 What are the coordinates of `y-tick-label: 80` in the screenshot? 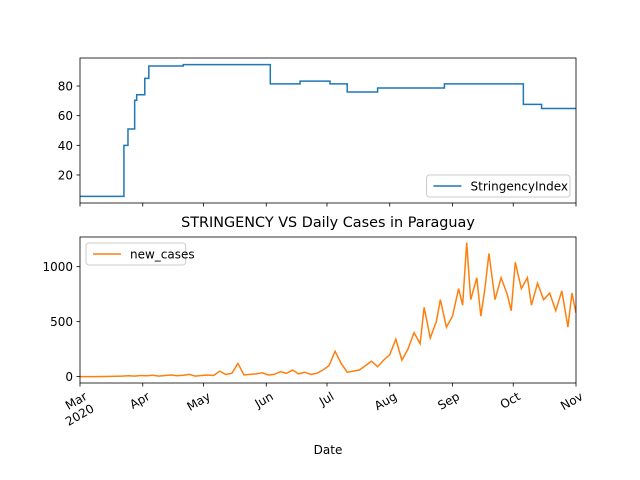 It's located at (65, 87).